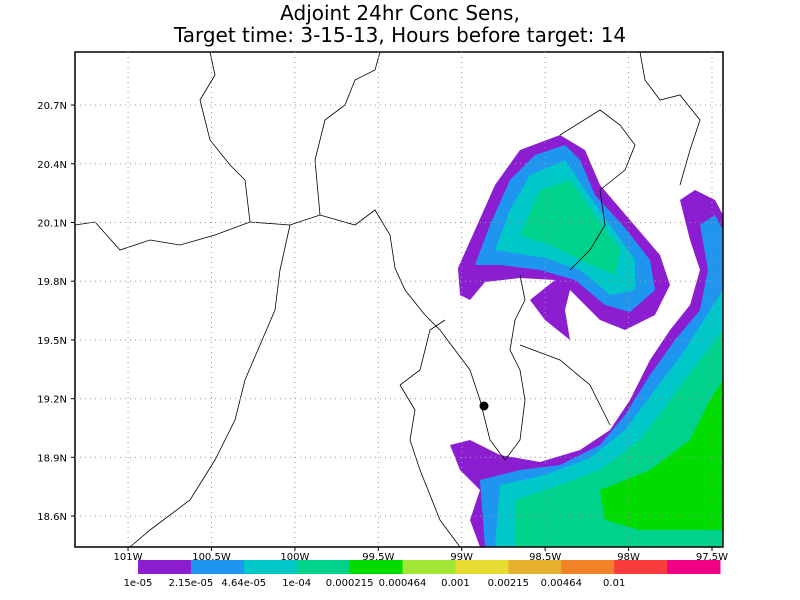 This screenshot has height=600, width=800. What do you see at coordinates (52, 282) in the screenshot?
I see `lat-tick-label: 19.8N` at bounding box center [52, 282].